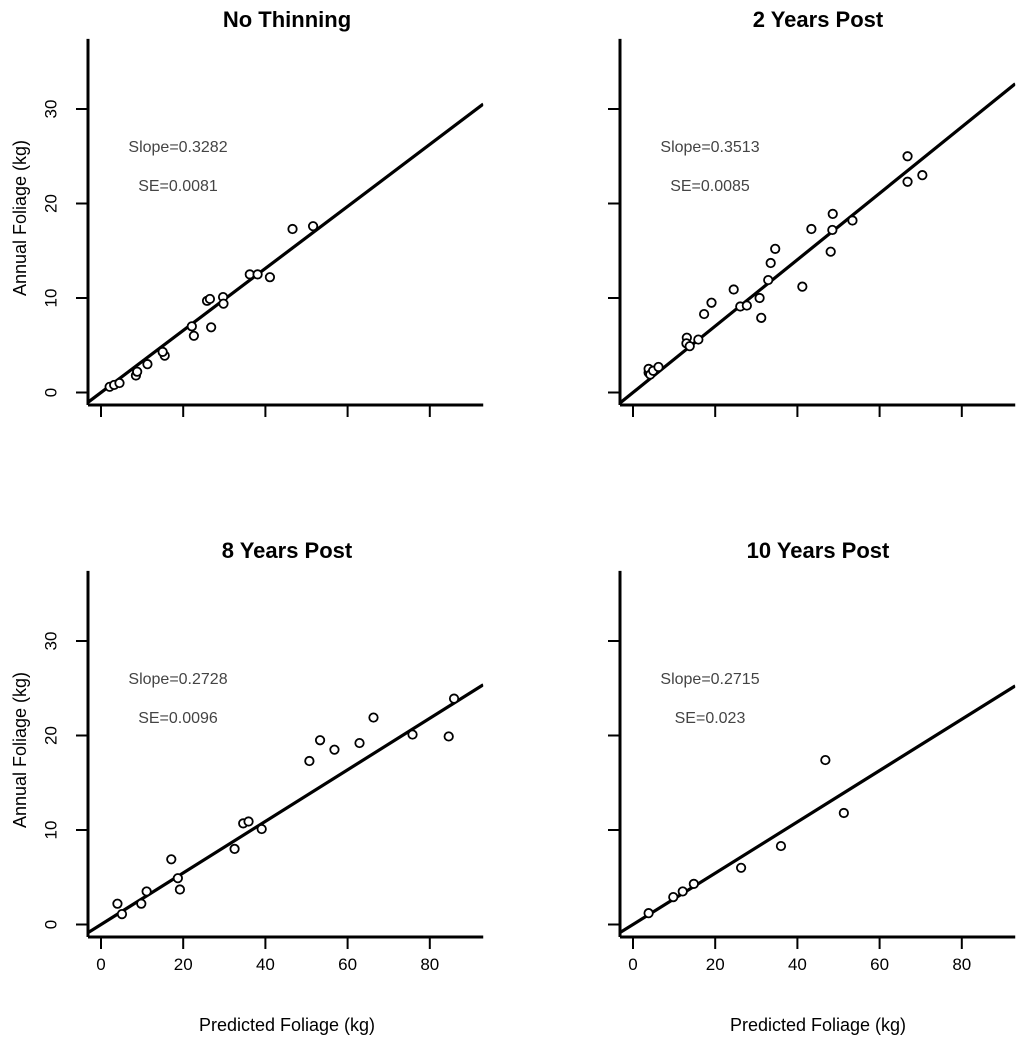 The height and width of the screenshot is (1046, 1024). Describe the element at coordinates (818, 550) in the screenshot. I see `panel-title: 10 Years Post` at that location.